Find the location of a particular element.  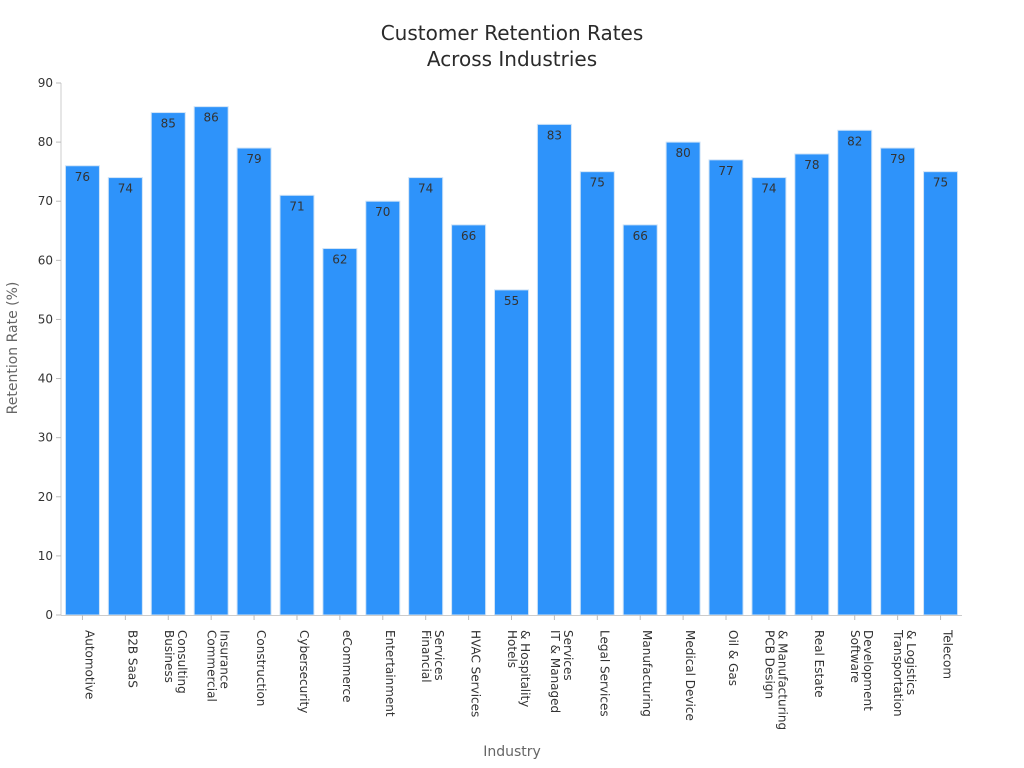

x-tick-label: Construction is located at coordinates (261, 668).